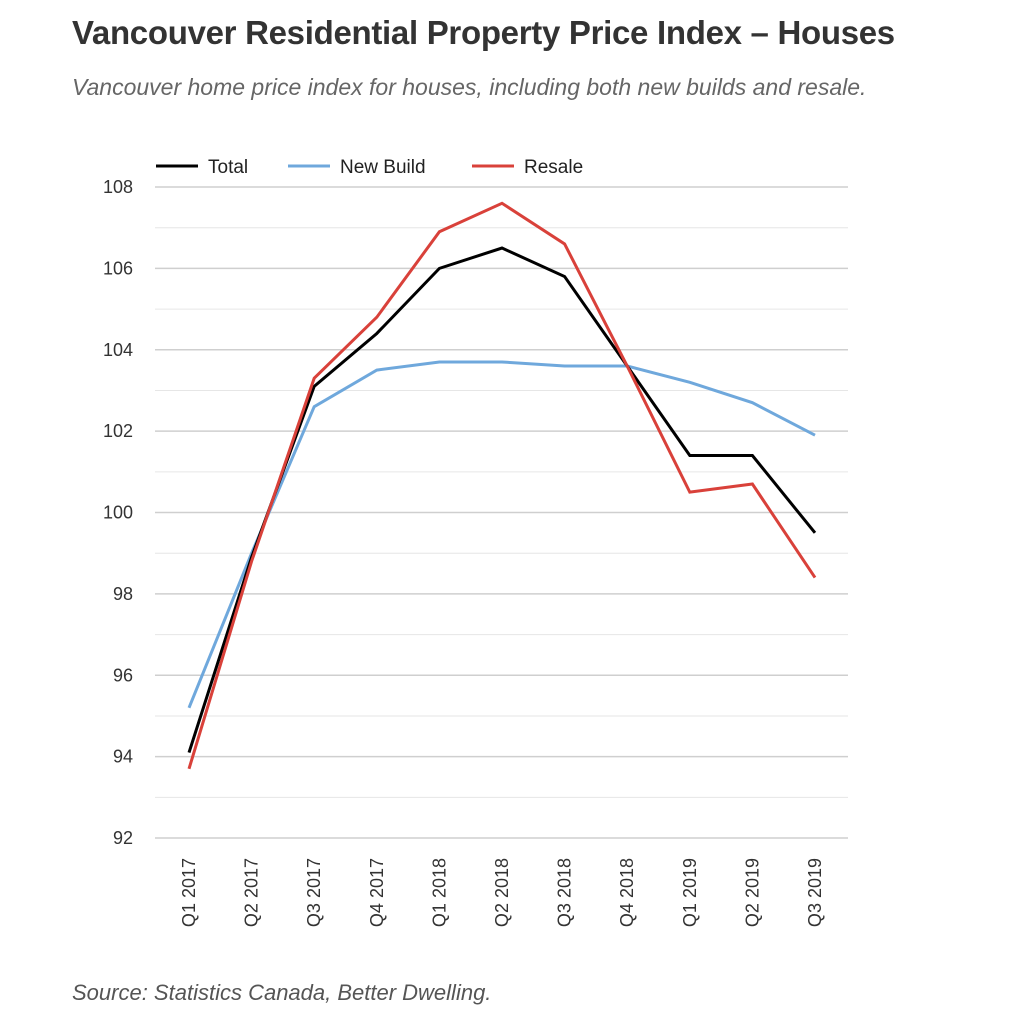 This screenshot has width=1009, height=1024. Describe the element at coordinates (118, 268) in the screenshot. I see `y-tick-label: 106` at that location.